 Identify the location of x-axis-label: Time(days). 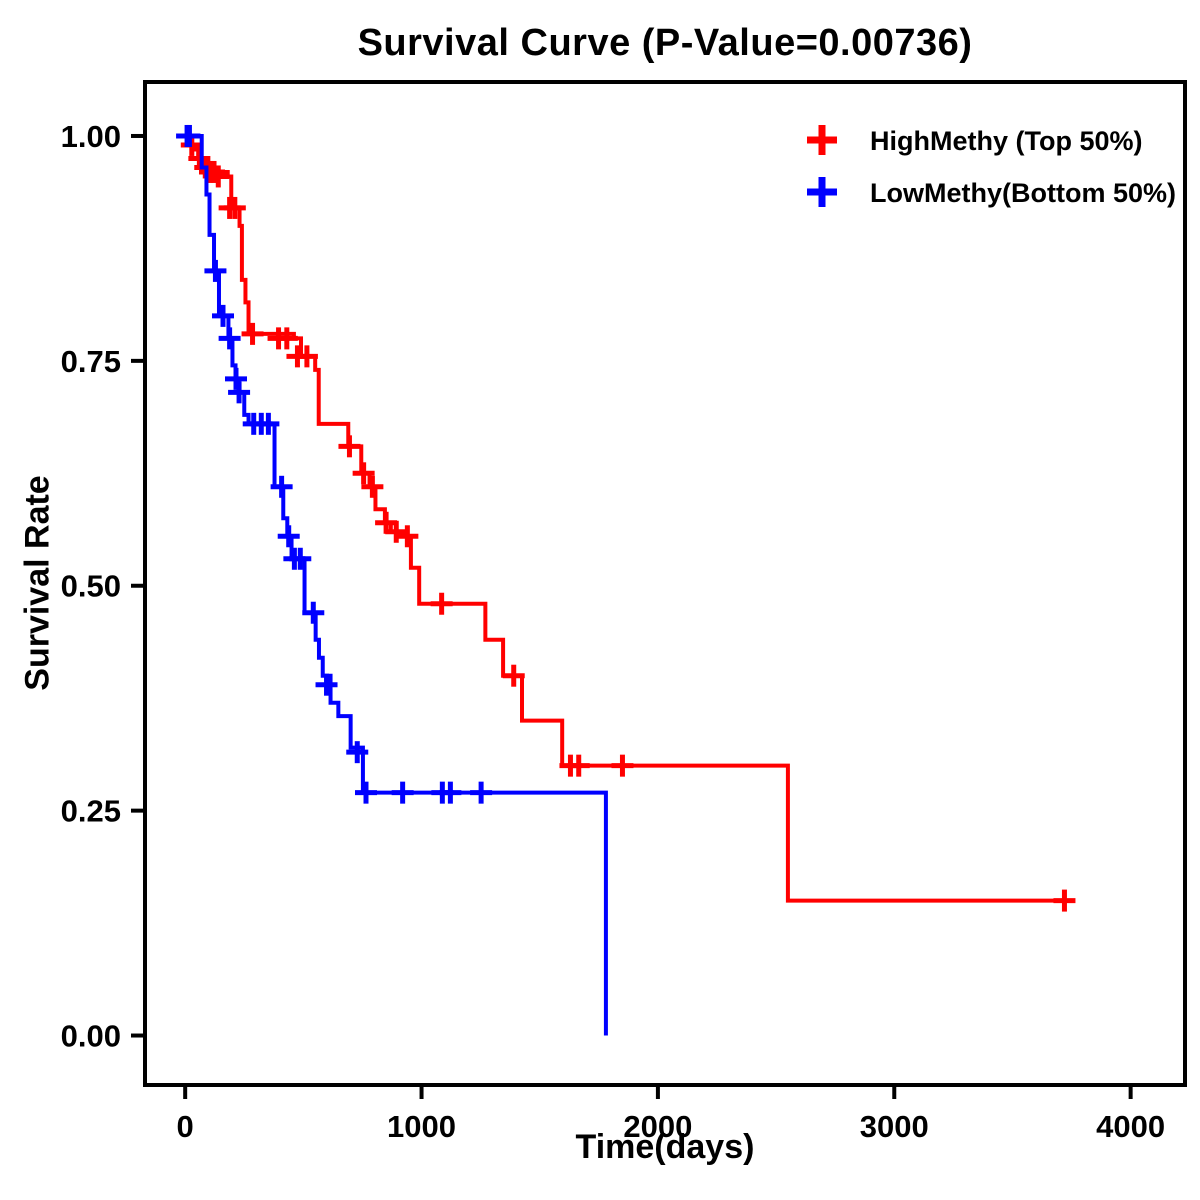
(665, 1147).